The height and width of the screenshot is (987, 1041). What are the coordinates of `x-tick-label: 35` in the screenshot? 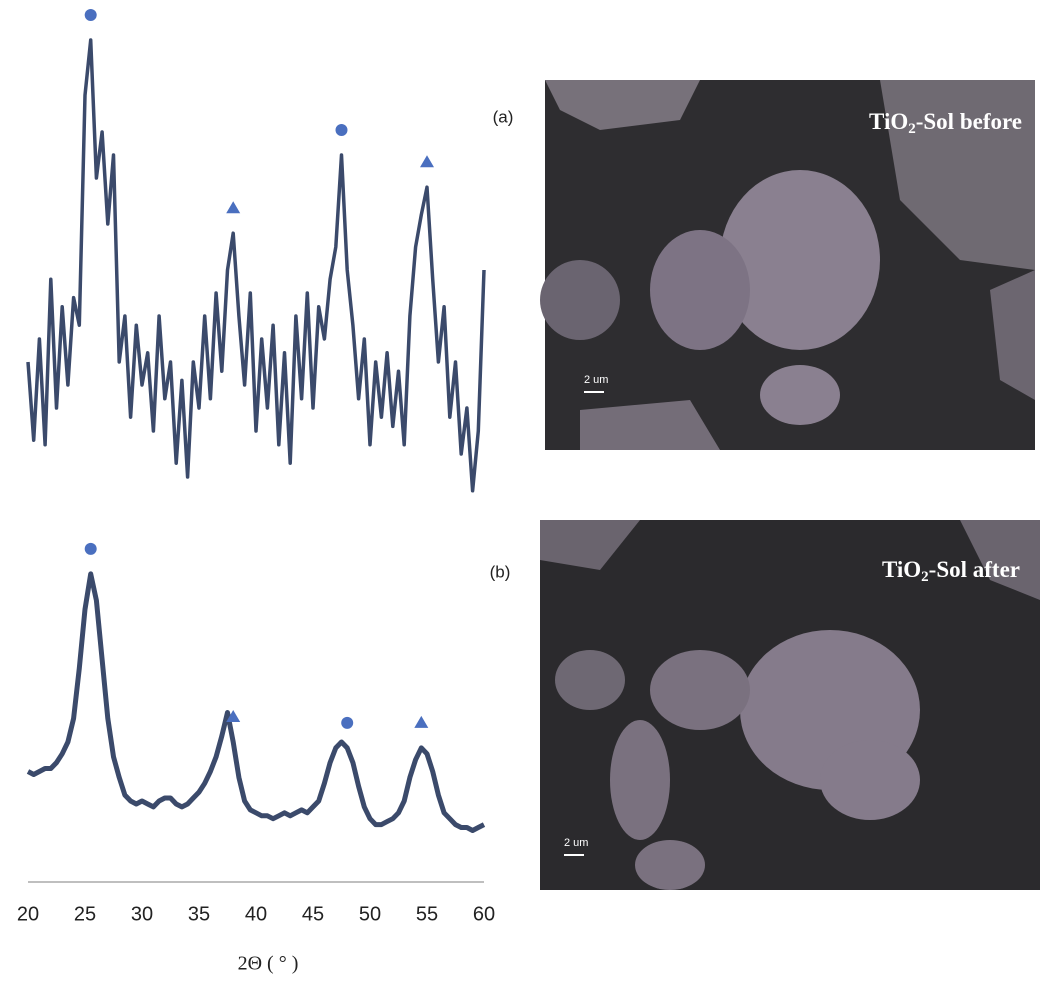 It's located at (199, 914).